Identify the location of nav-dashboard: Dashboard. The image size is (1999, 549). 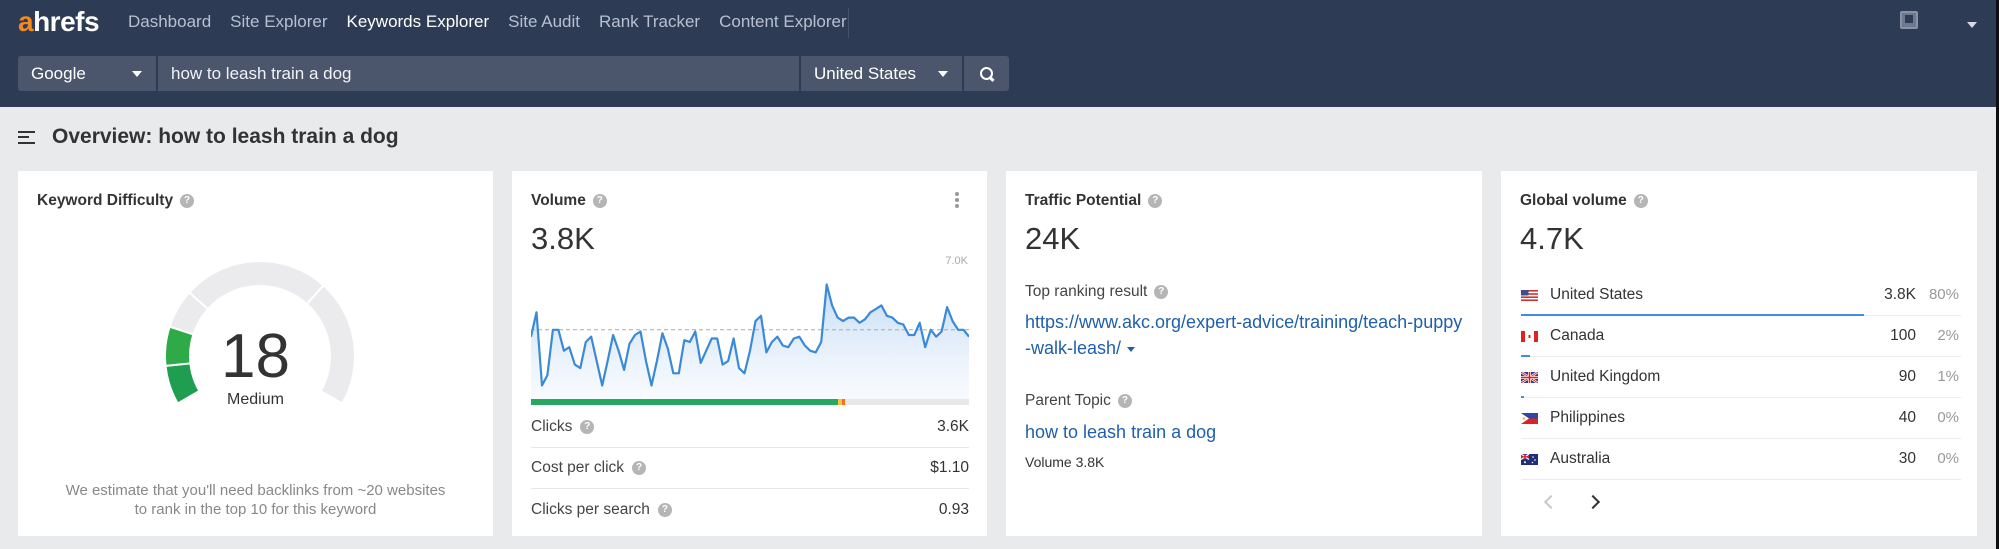
(170, 21).